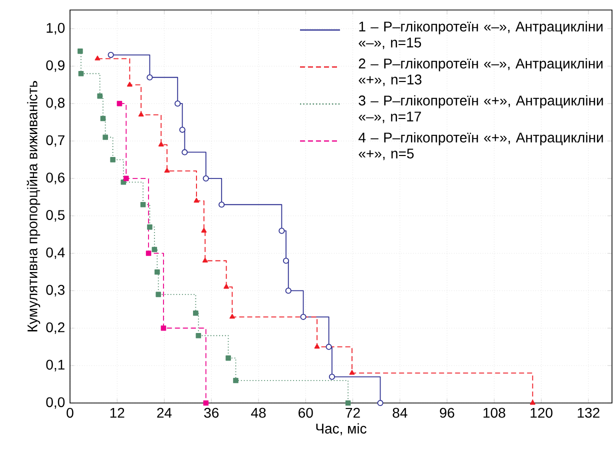  Describe the element at coordinates (495, 413) in the screenshot. I see `x-tick-label: 108` at that location.